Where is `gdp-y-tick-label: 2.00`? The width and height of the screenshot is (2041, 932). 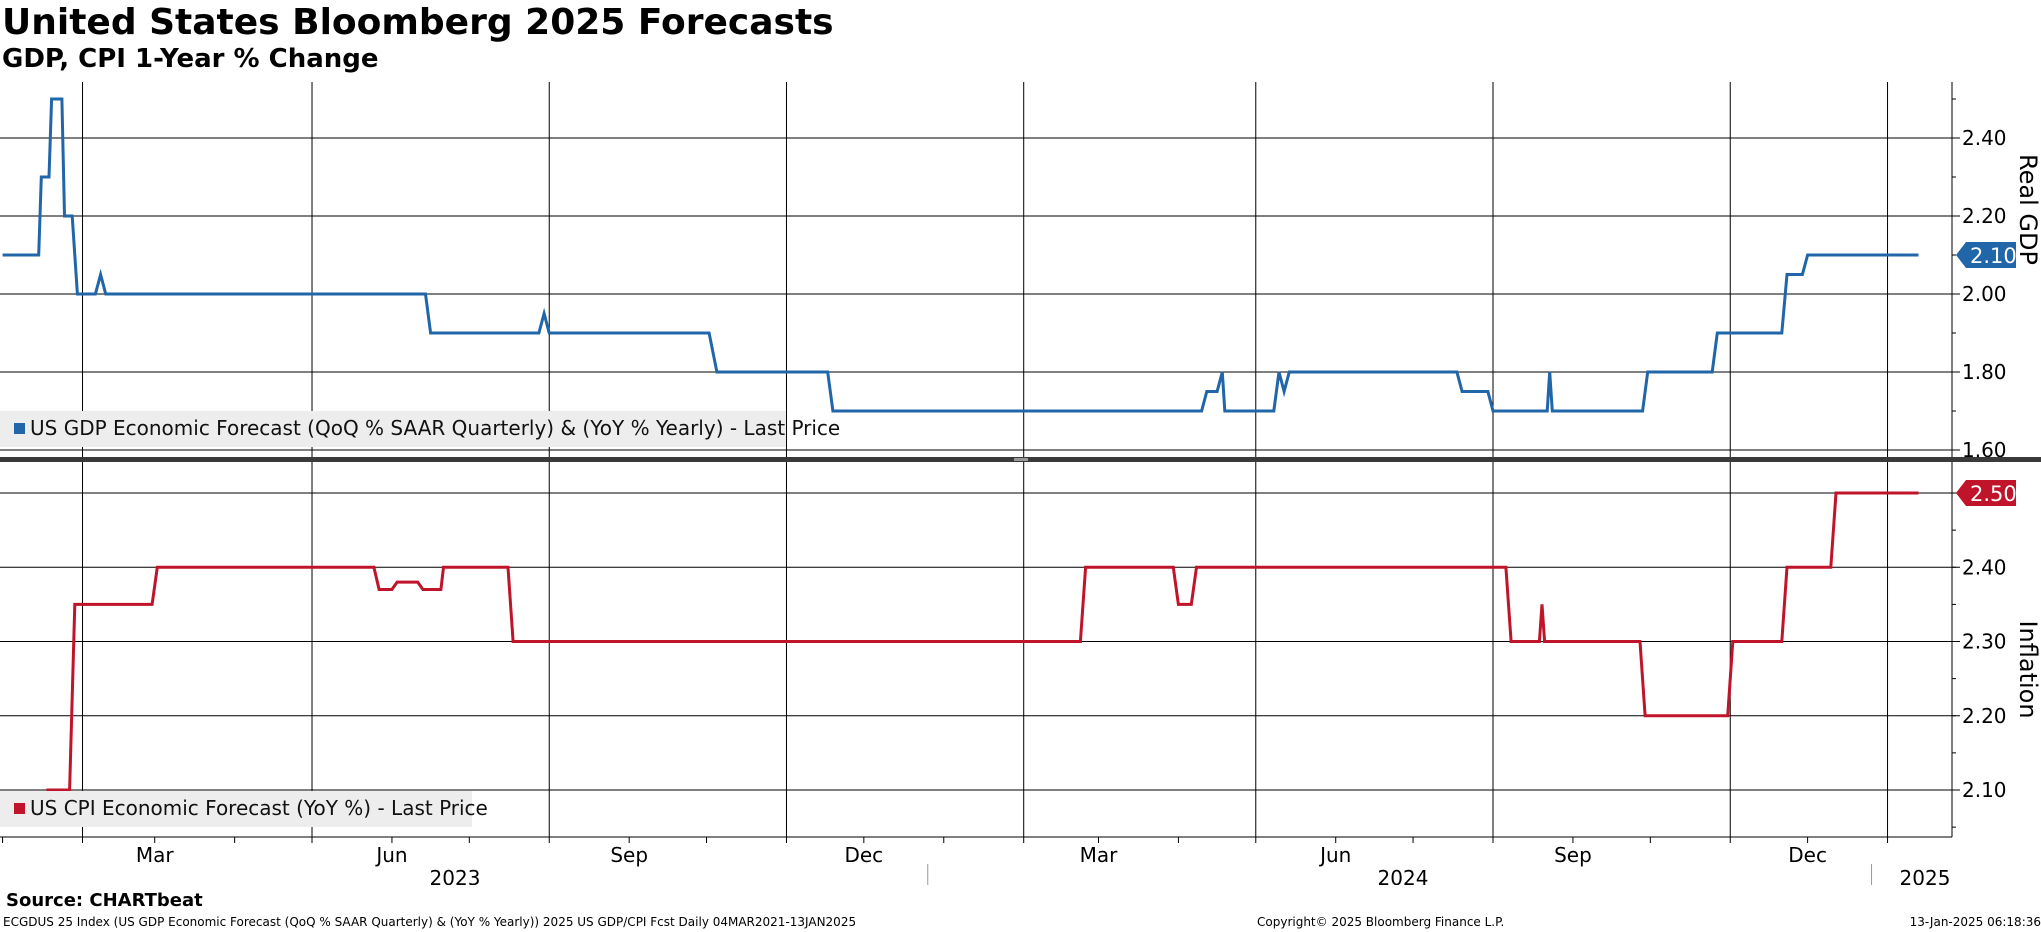 gdp-y-tick-label: 2.00 is located at coordinates (1984, 294).